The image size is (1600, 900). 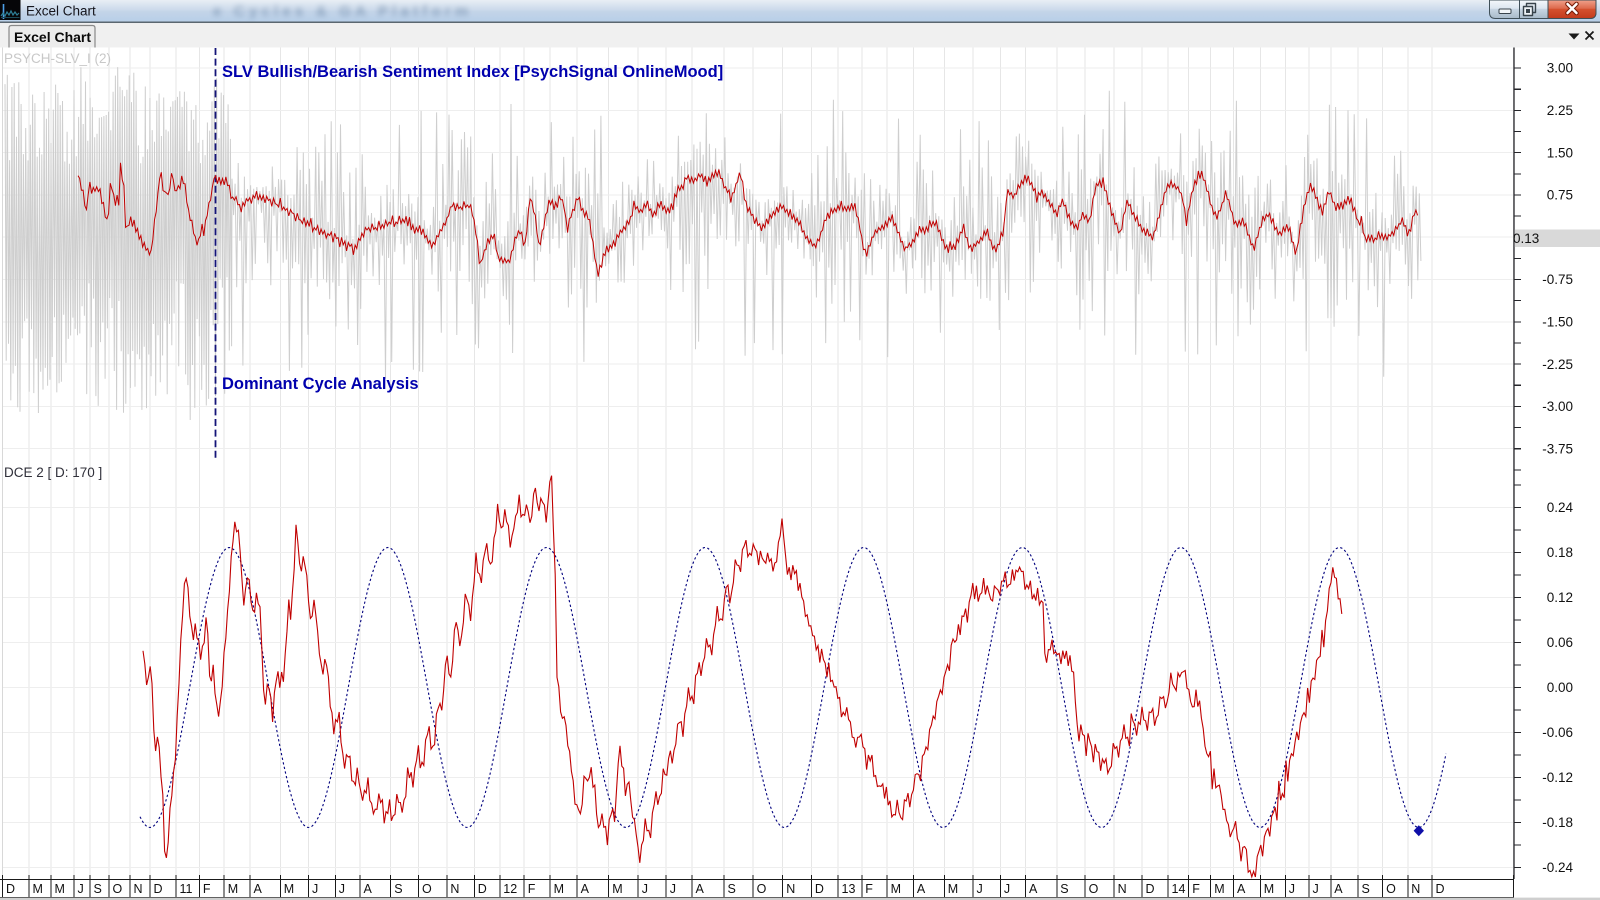 What do you see at coordinates (57, 58) in the screenshot?
I see `svg-text: PSYCH-SLV_I (2)` at bounding box center [57, 58].